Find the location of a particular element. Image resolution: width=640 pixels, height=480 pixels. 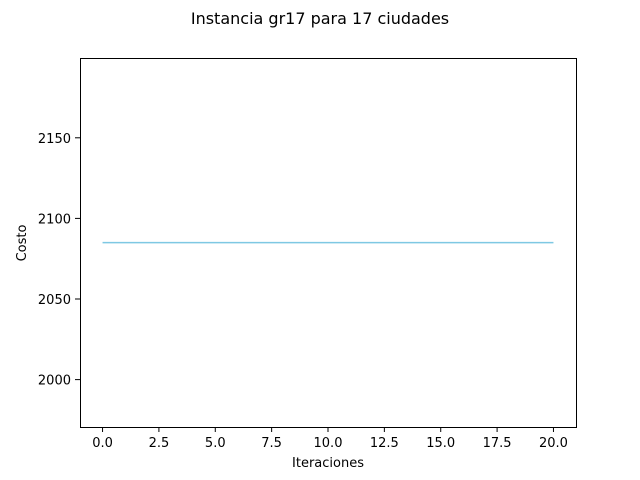

x-axis: 0.0 2.5 5.0 7.5 10.0 12.5 15.0 17.5 20.0 is located at coordinates (330, 439).